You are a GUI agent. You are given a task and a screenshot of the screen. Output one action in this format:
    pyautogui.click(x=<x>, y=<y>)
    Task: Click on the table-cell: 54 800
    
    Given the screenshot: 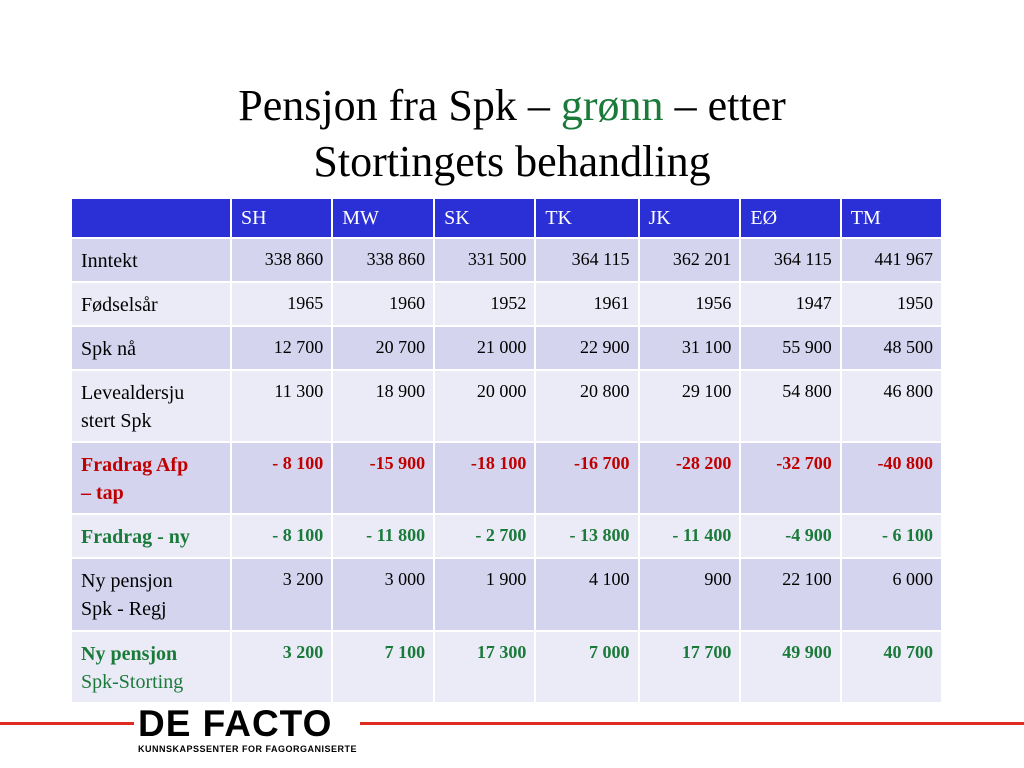 What is the action you would take?
    pyautogui.click(x=790, y=406)
    